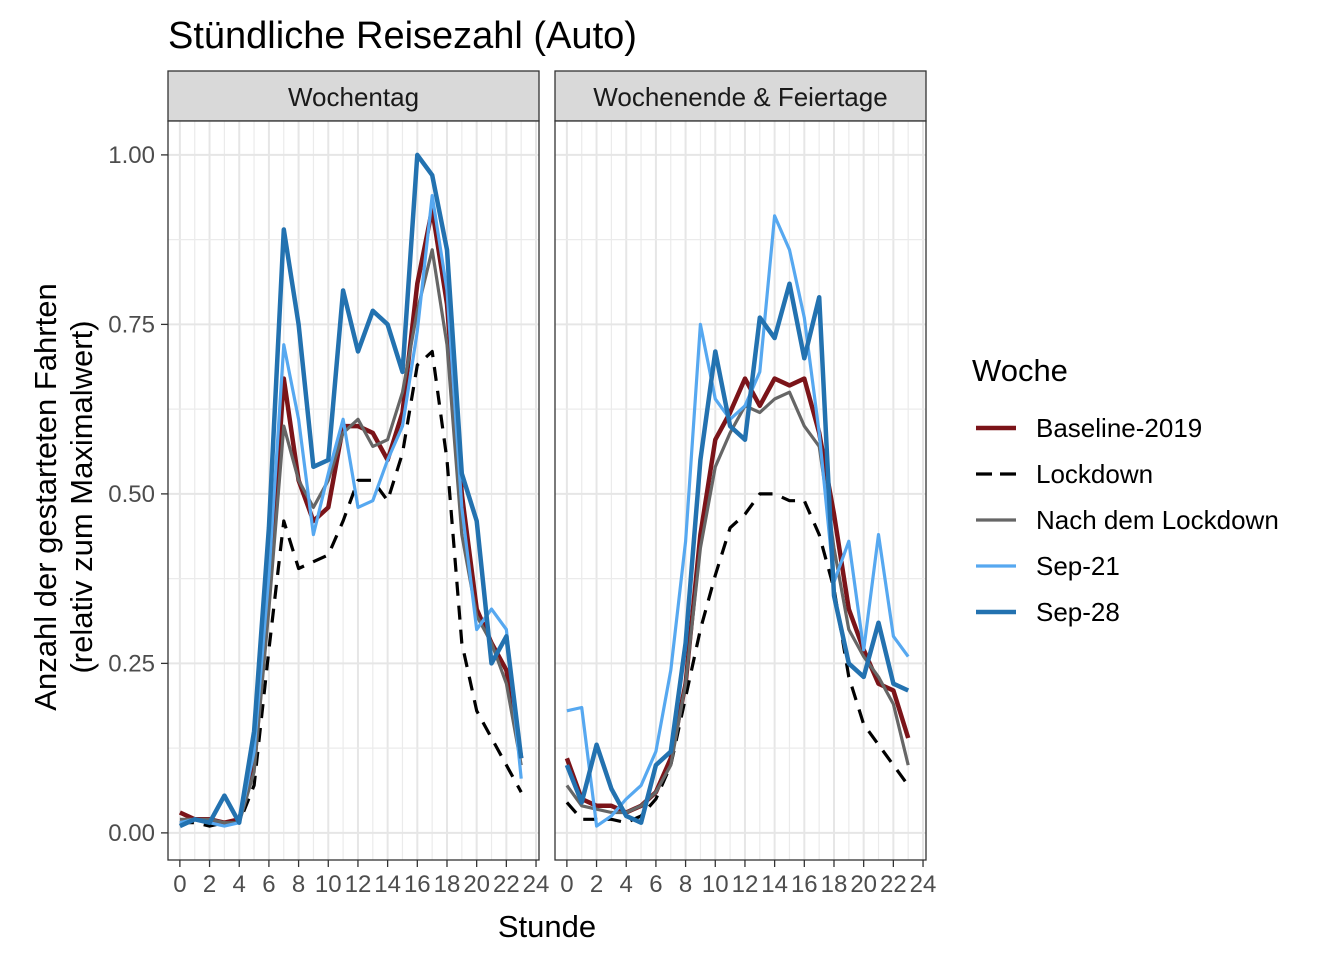 This screenshot has height=960, width=1344. I want to click on legend-label-baseline-2019: Baseline-2019, so click(1119, 428).